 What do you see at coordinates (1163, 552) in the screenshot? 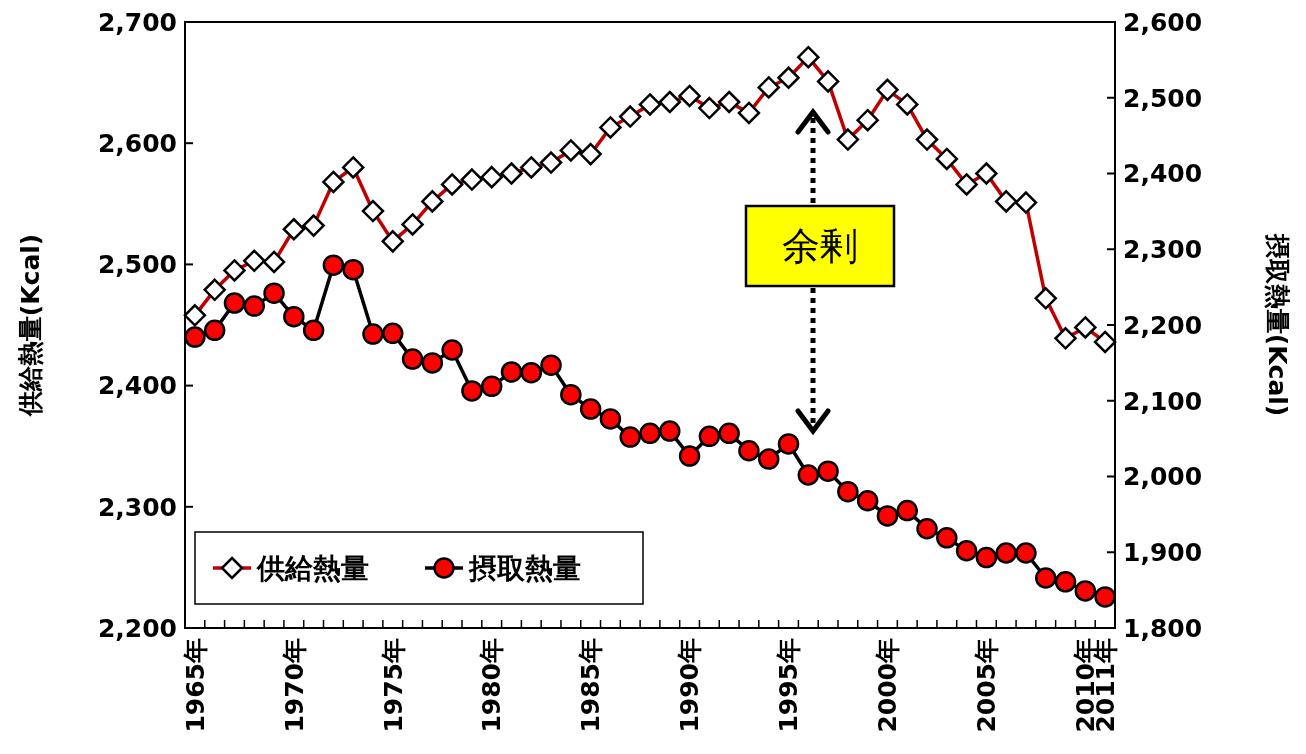
I see `y2-tick-label: 1,900` at bounding box center [1163, 552].